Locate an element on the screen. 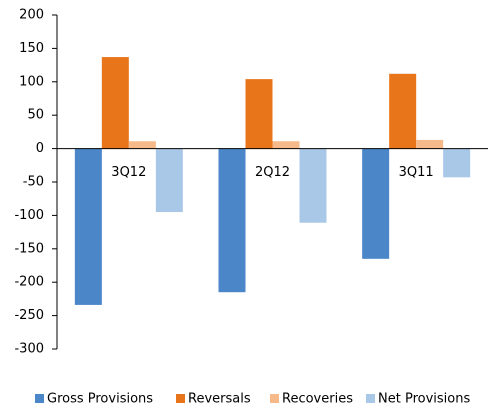  legend-label: Recoveries is located at coordinates (317, 399).